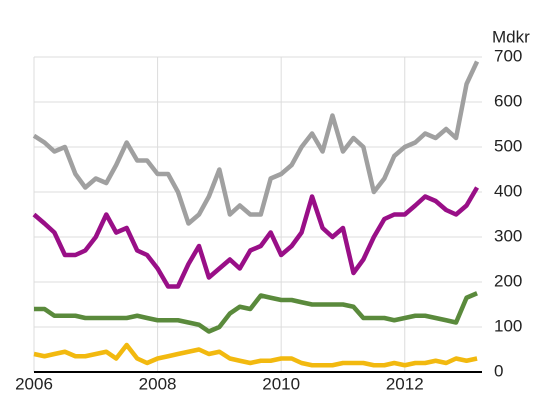 This screenshot has width=549, height=401. What do you see at coordinates (508, 55) in the screenshot?
I see `y-tick-label: 700` at bounding box center [508, 55].